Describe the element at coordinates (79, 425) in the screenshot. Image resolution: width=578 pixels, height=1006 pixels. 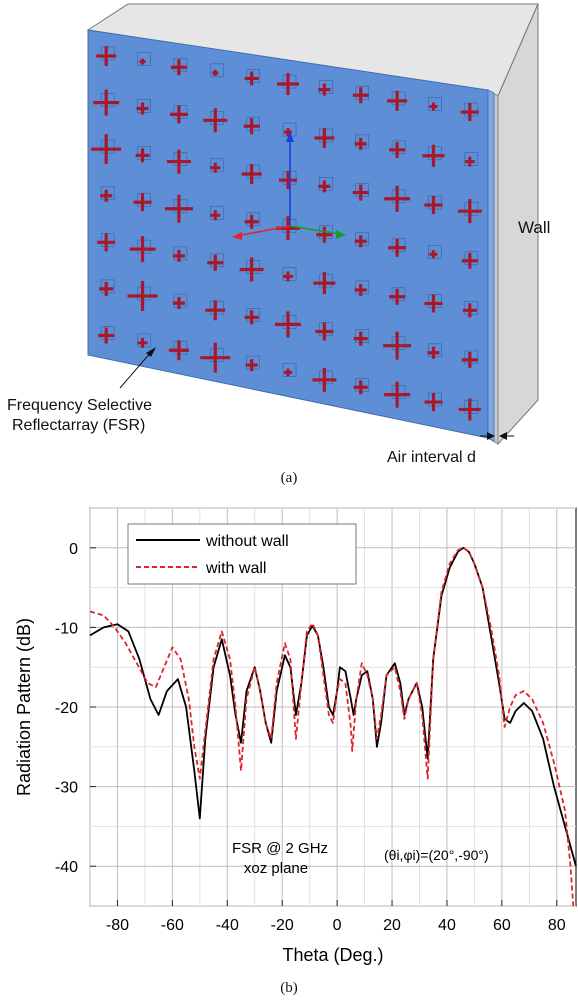
I see `fsr-label-line2: Reflectarray (FSR)` at that location.